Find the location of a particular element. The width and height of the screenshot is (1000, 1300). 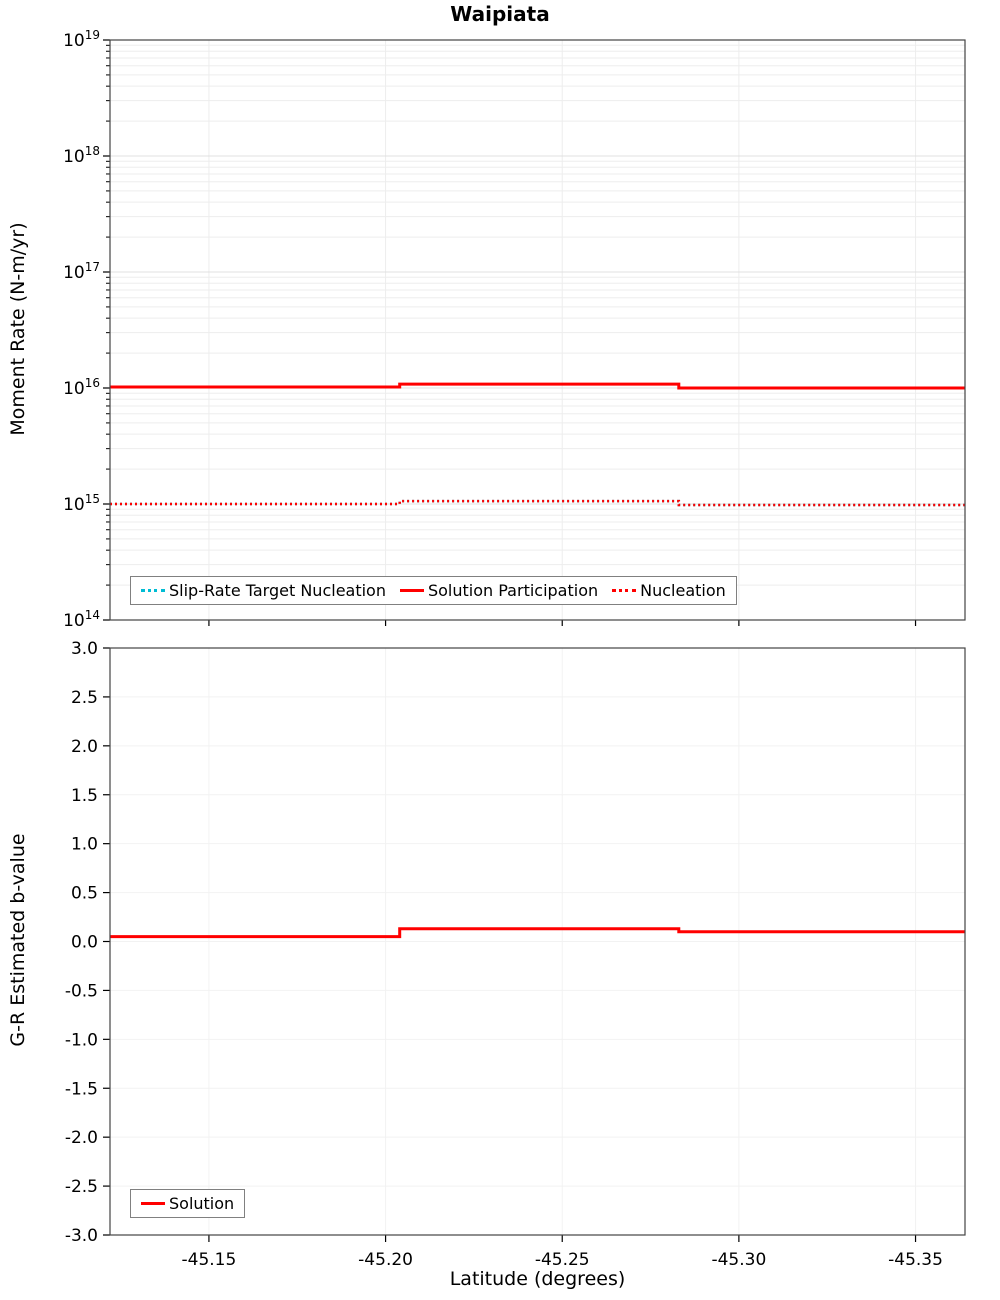

legend-line-sample-nucleation is located at coordinates (624, 590).